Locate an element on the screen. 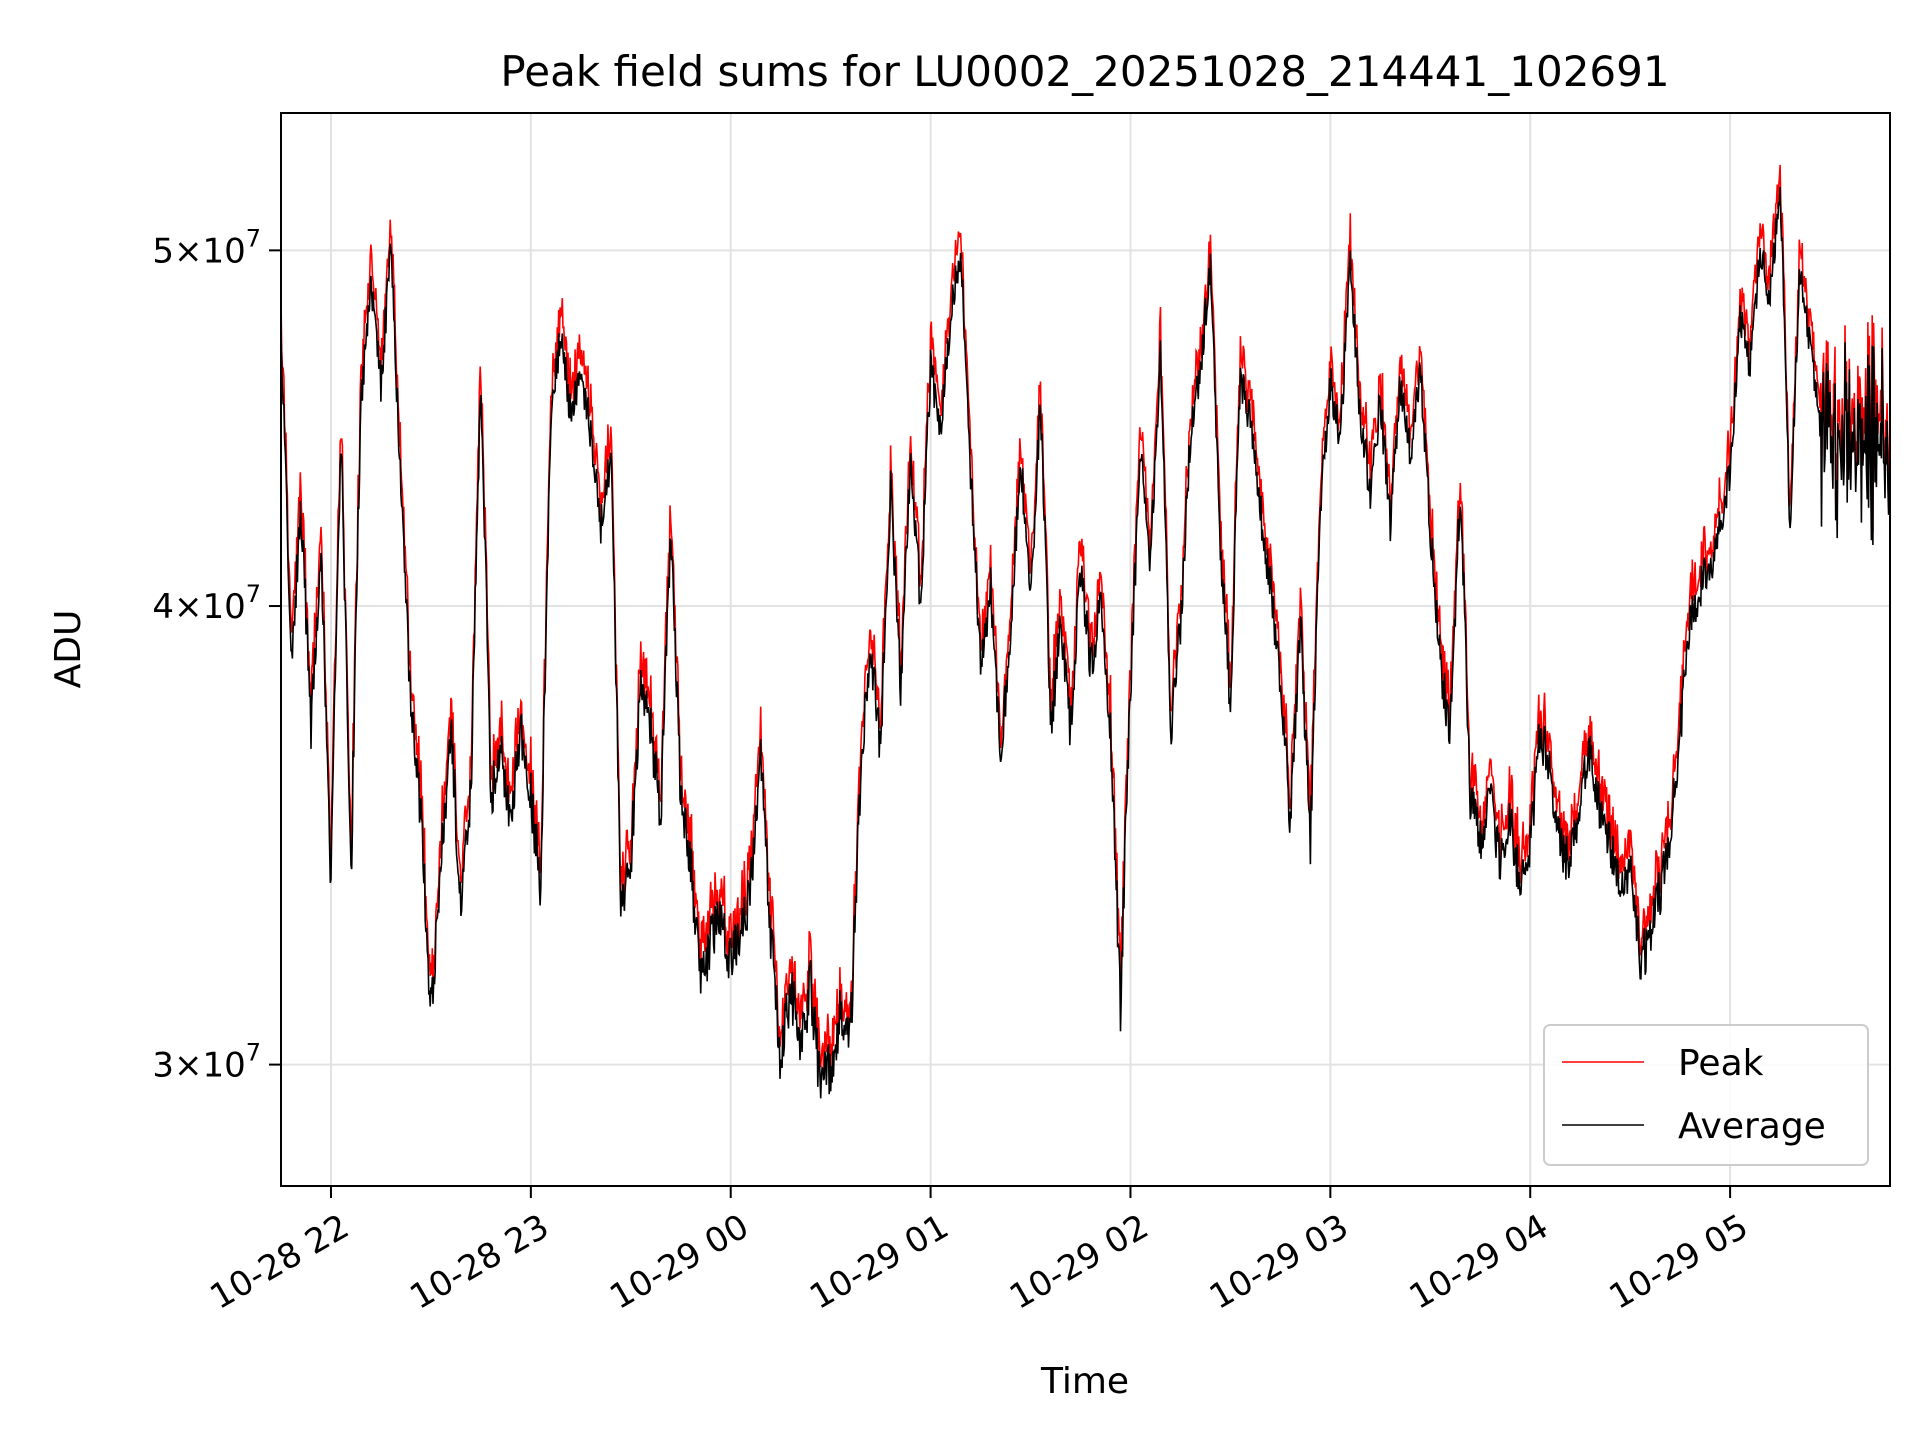 The width and height of the screenshot is (1920, 1440). legend-box is located at coordinates (1706, 1095).